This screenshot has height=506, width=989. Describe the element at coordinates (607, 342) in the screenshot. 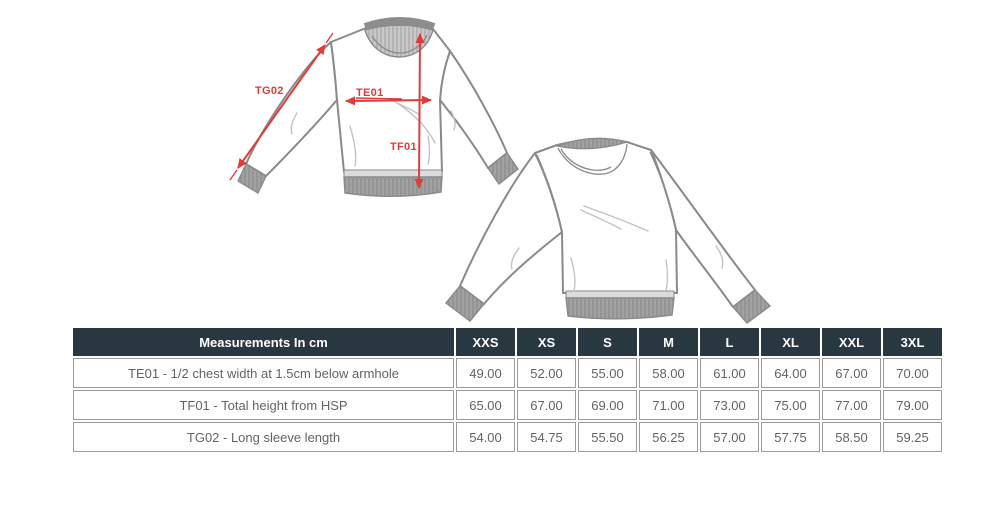

I see `column-header-s: S` at that location.